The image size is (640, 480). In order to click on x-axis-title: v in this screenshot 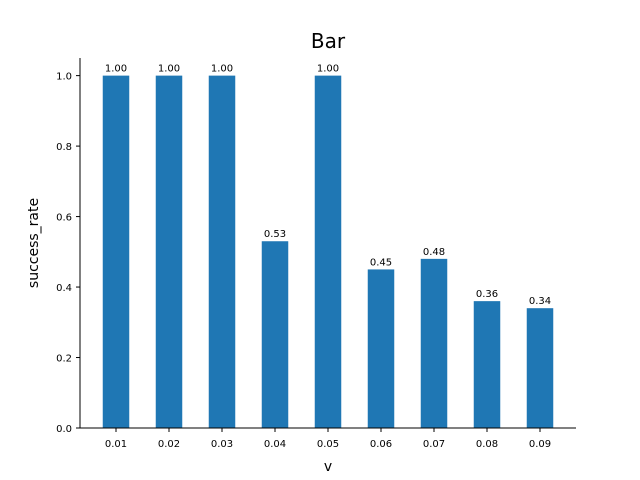, I will do `click(328, 467)`.